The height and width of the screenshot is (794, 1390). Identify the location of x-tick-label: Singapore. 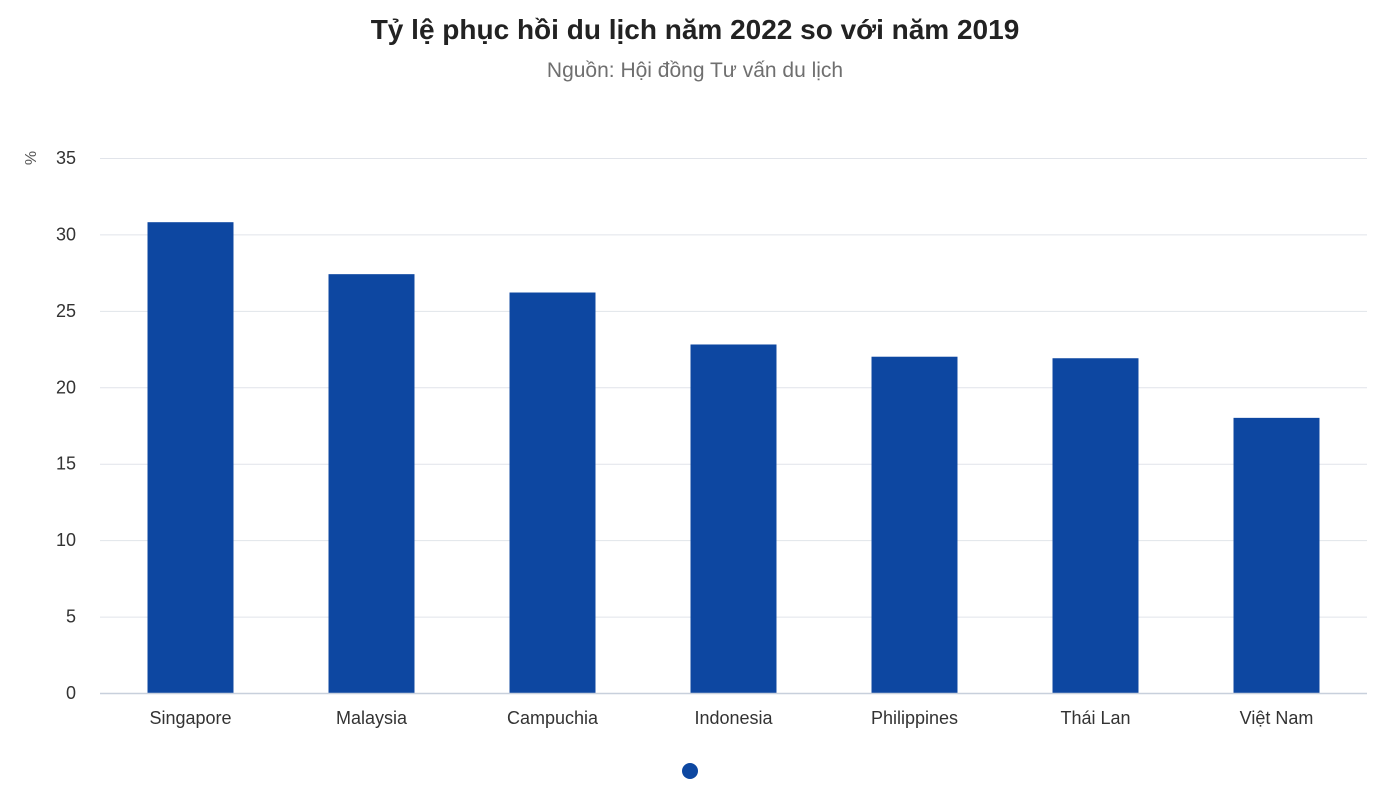
(190, 718).